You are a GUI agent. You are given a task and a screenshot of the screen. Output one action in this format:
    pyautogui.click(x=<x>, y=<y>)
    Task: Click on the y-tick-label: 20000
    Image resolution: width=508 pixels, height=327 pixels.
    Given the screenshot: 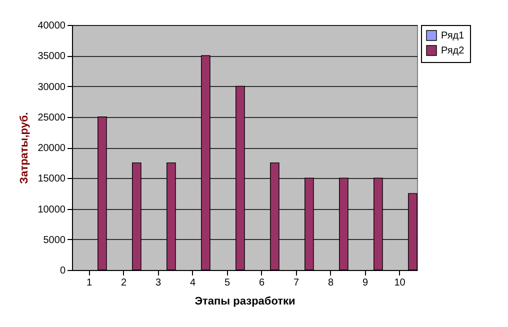 What is the action you would take?
    pyautogui.click(x=52, y=148)
    